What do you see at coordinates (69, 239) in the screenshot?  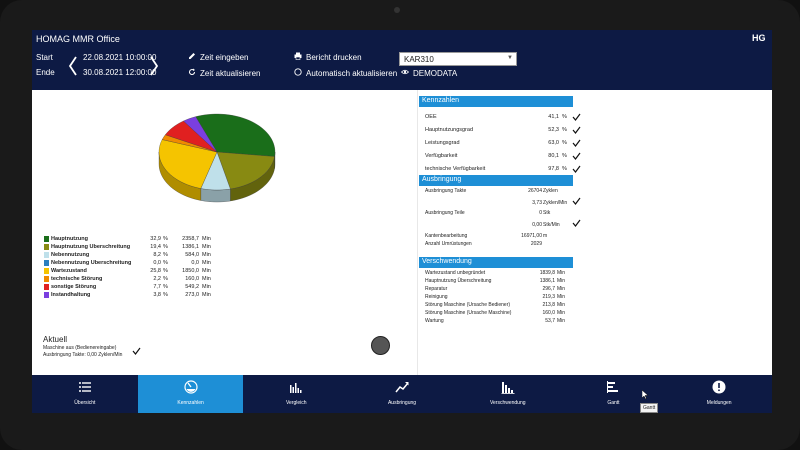 I see `legend-name: Hauptnutzung` at bounding box center [69, 239].